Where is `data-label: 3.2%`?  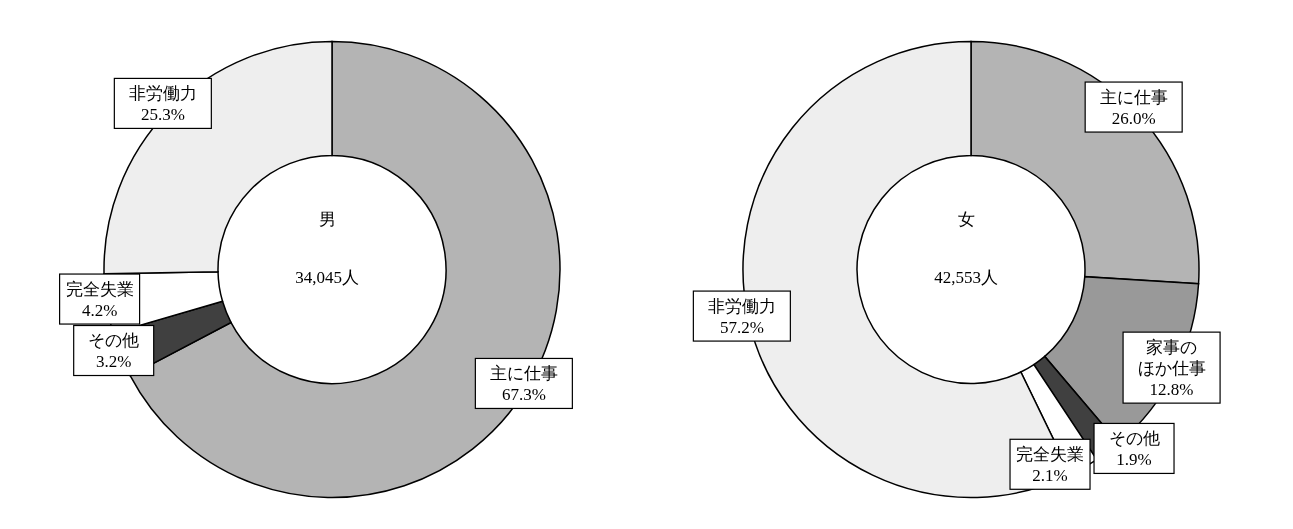 data-label: 3.2% is located at coordinates (113, 362).